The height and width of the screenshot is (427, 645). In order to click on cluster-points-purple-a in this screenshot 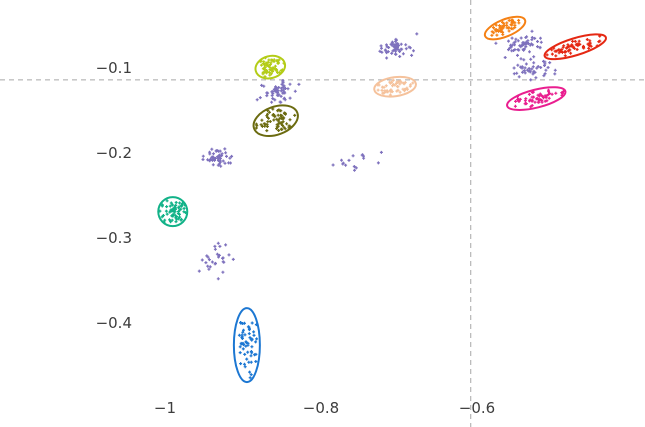, I will do `click(278, 91)`.